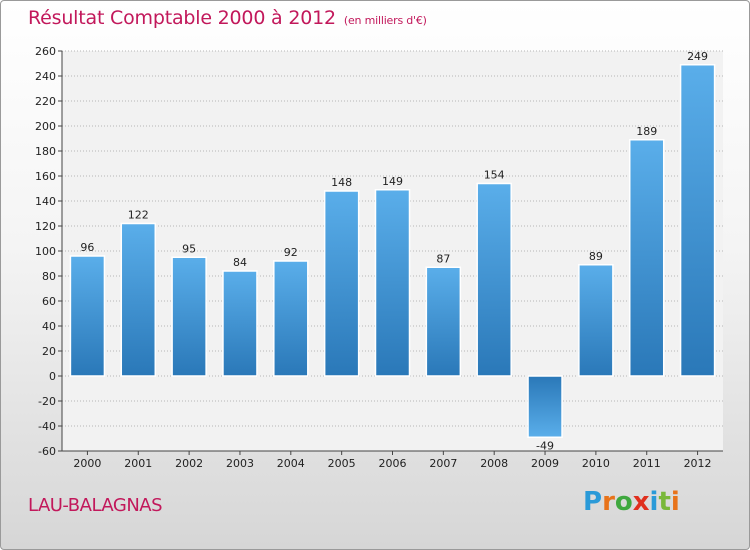  What do you see at coordinates (291, 463) in the screenshot?
I see `x-tick-label-2004: 2004` at bounding box center [291, 463].